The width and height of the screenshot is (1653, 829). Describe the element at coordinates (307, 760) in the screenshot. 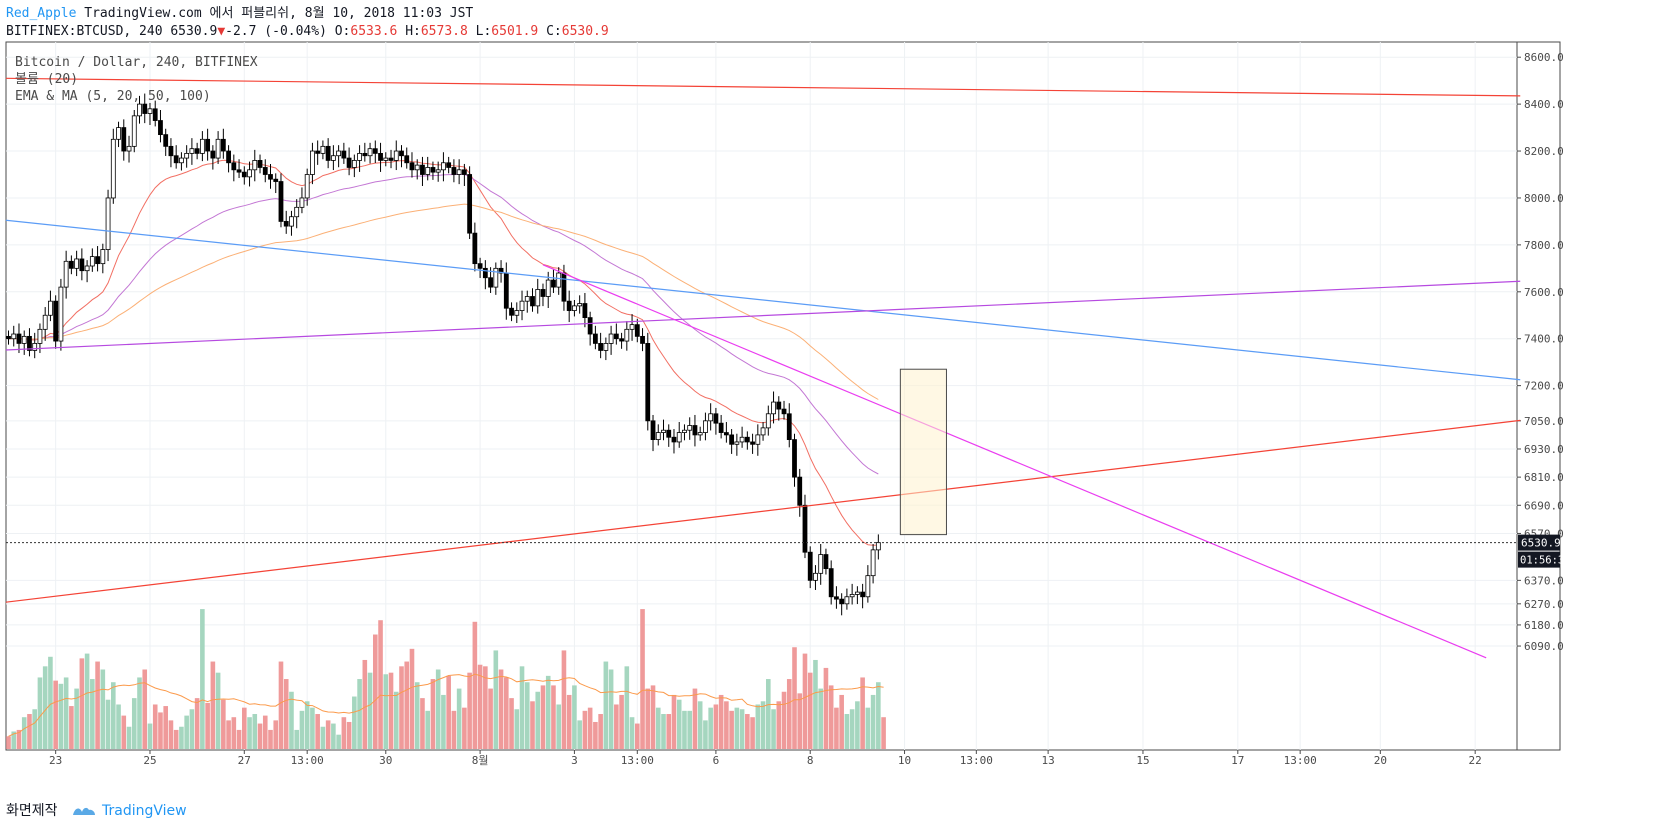

I see `x-axis-label: 13:00` at that location.